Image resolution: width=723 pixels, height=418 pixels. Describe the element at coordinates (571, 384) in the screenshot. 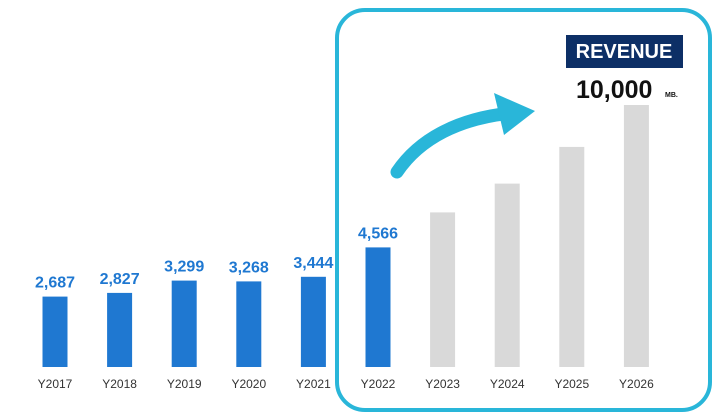

I see `x-tick-label-y2025: Y2025` at that location.